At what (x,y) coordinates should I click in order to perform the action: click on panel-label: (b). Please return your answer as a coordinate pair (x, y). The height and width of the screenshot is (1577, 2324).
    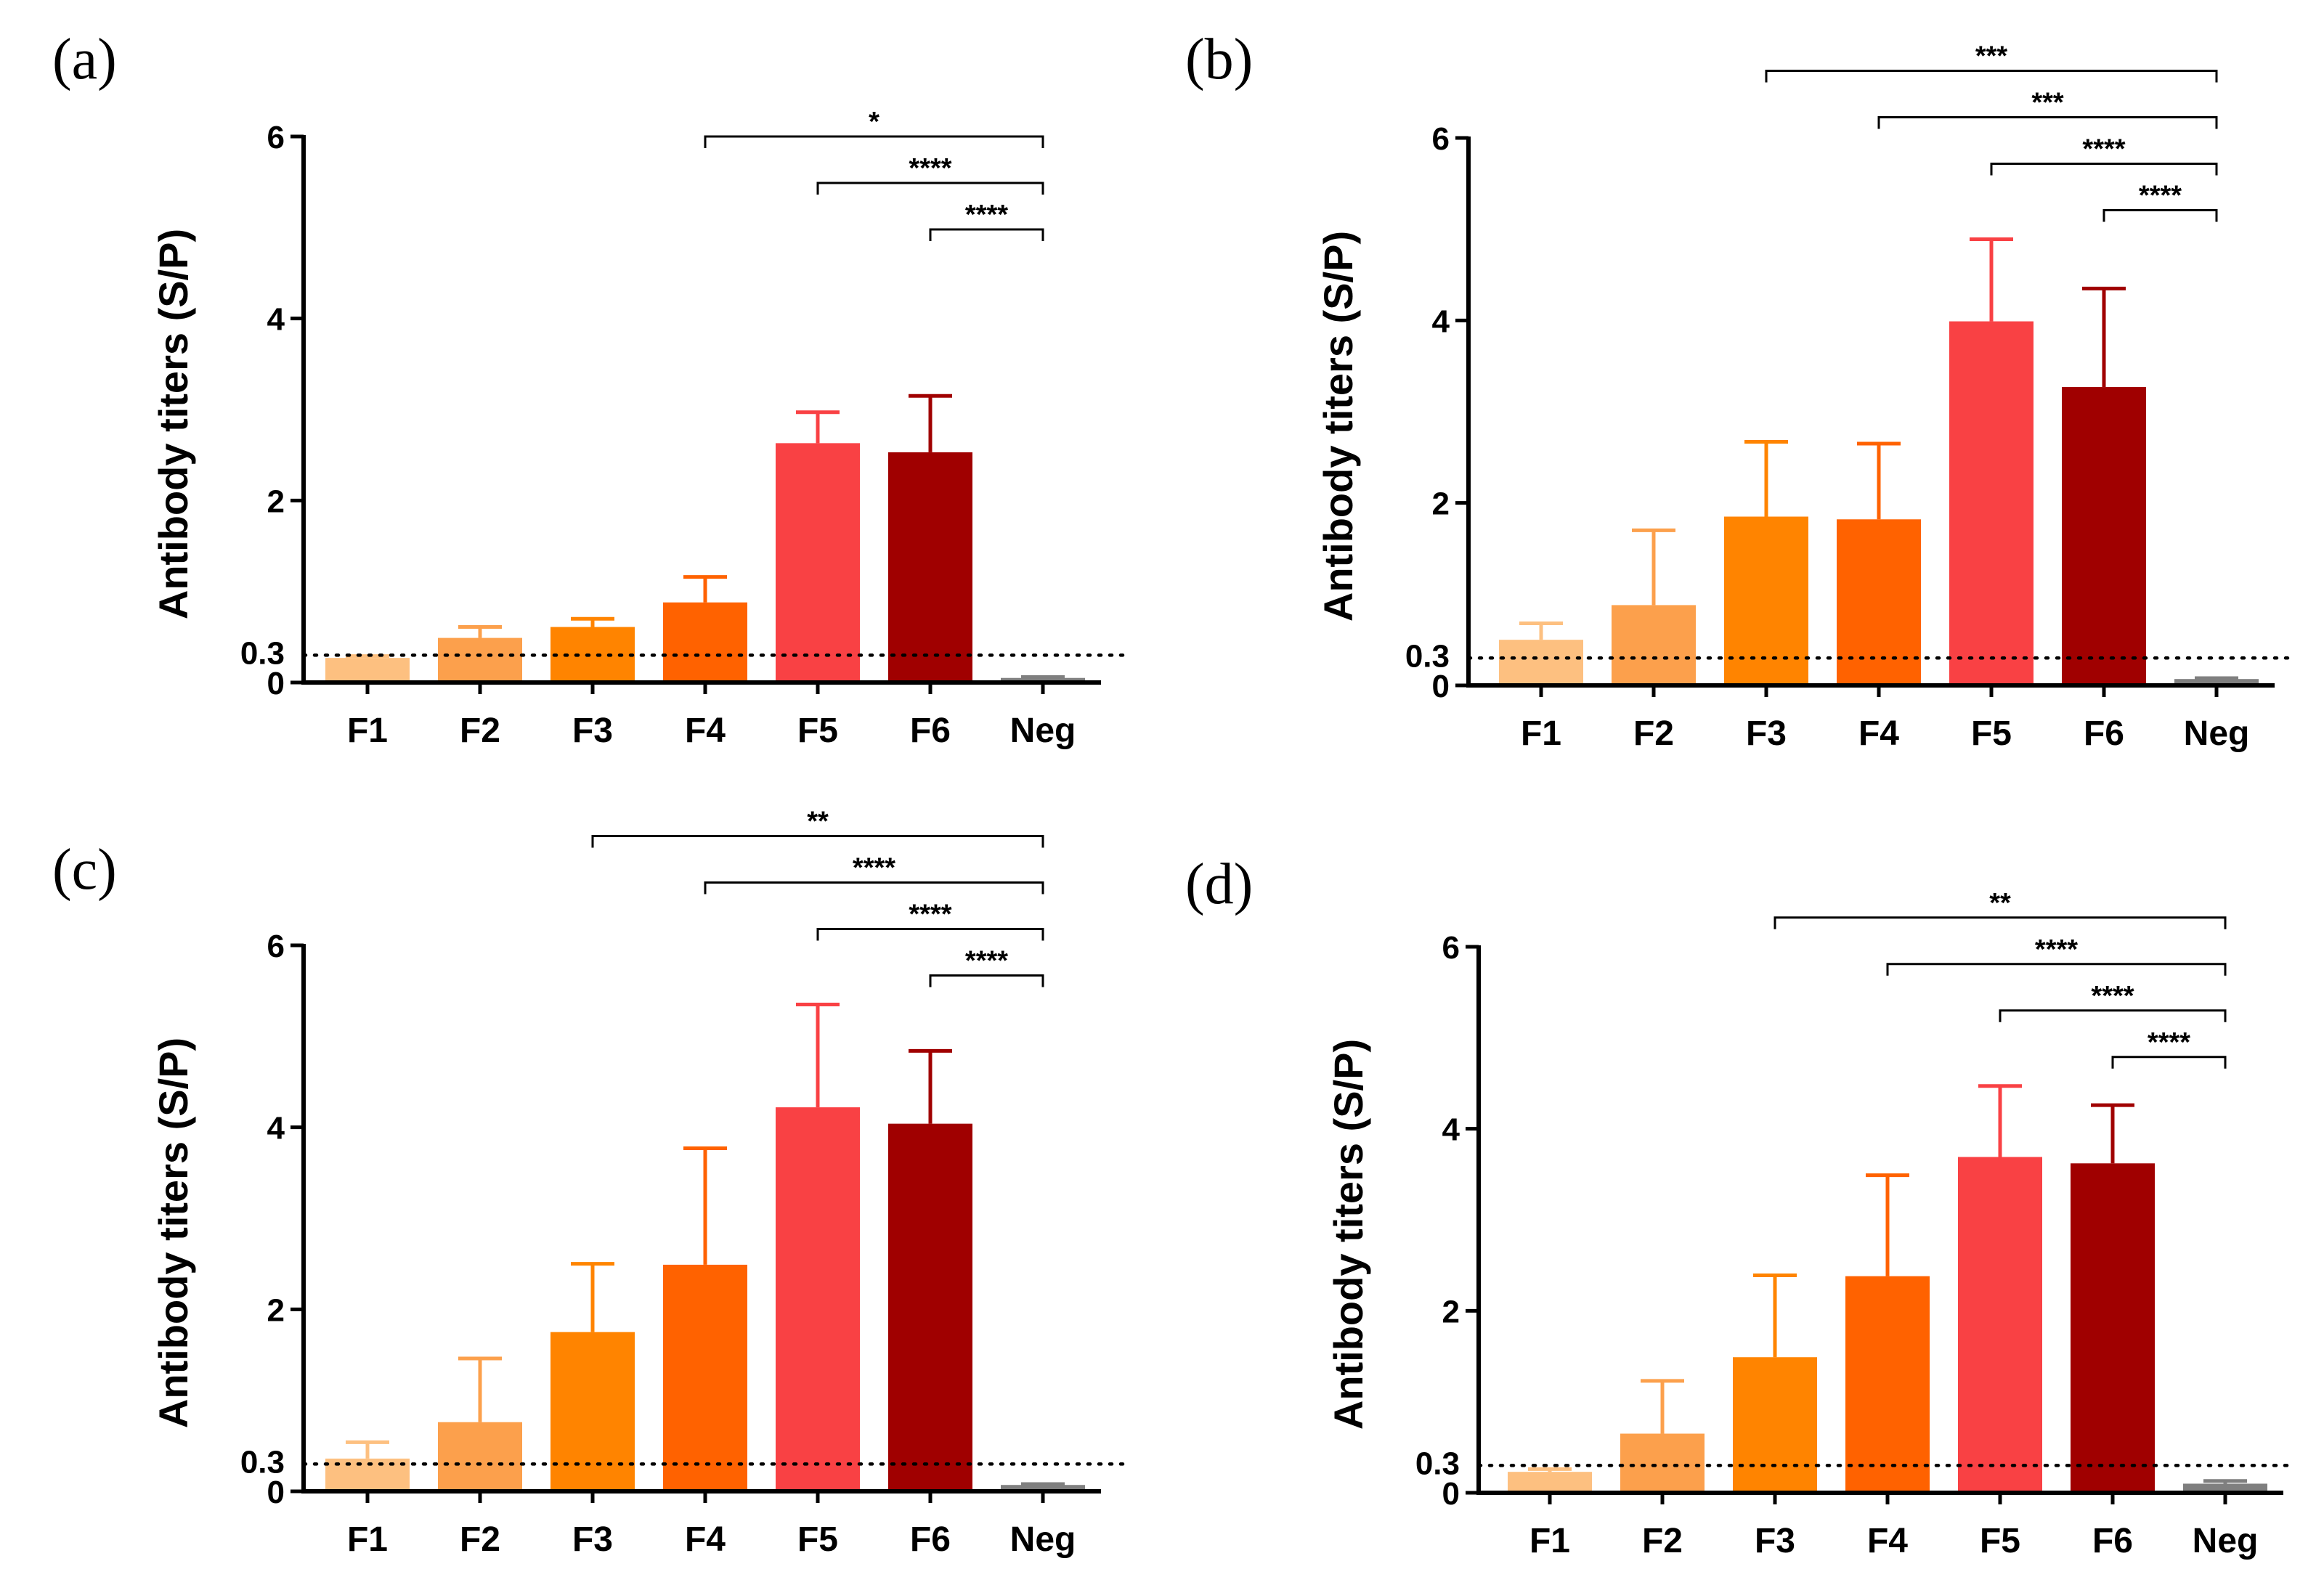
    Looking at the image, I should click on (1219, 59).